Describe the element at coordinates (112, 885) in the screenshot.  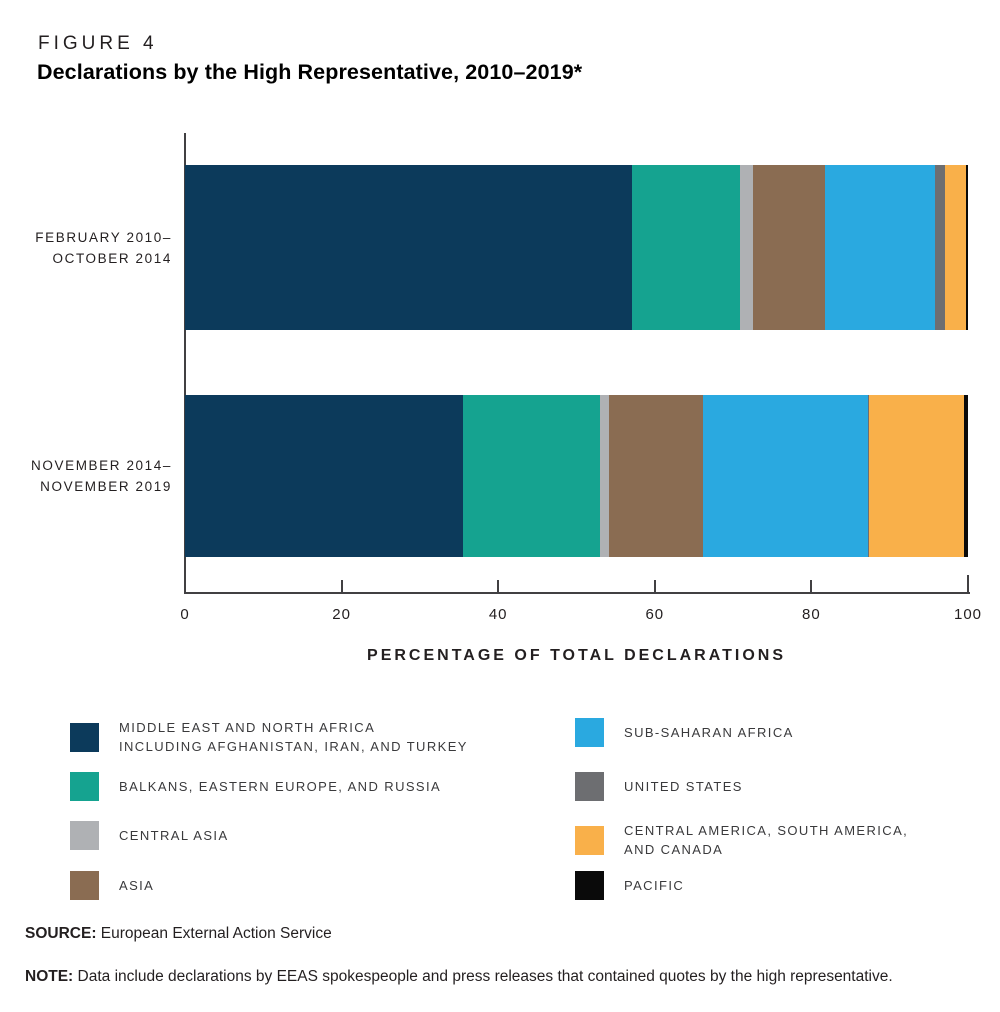
I see `legend-item: ASIA` at that location.